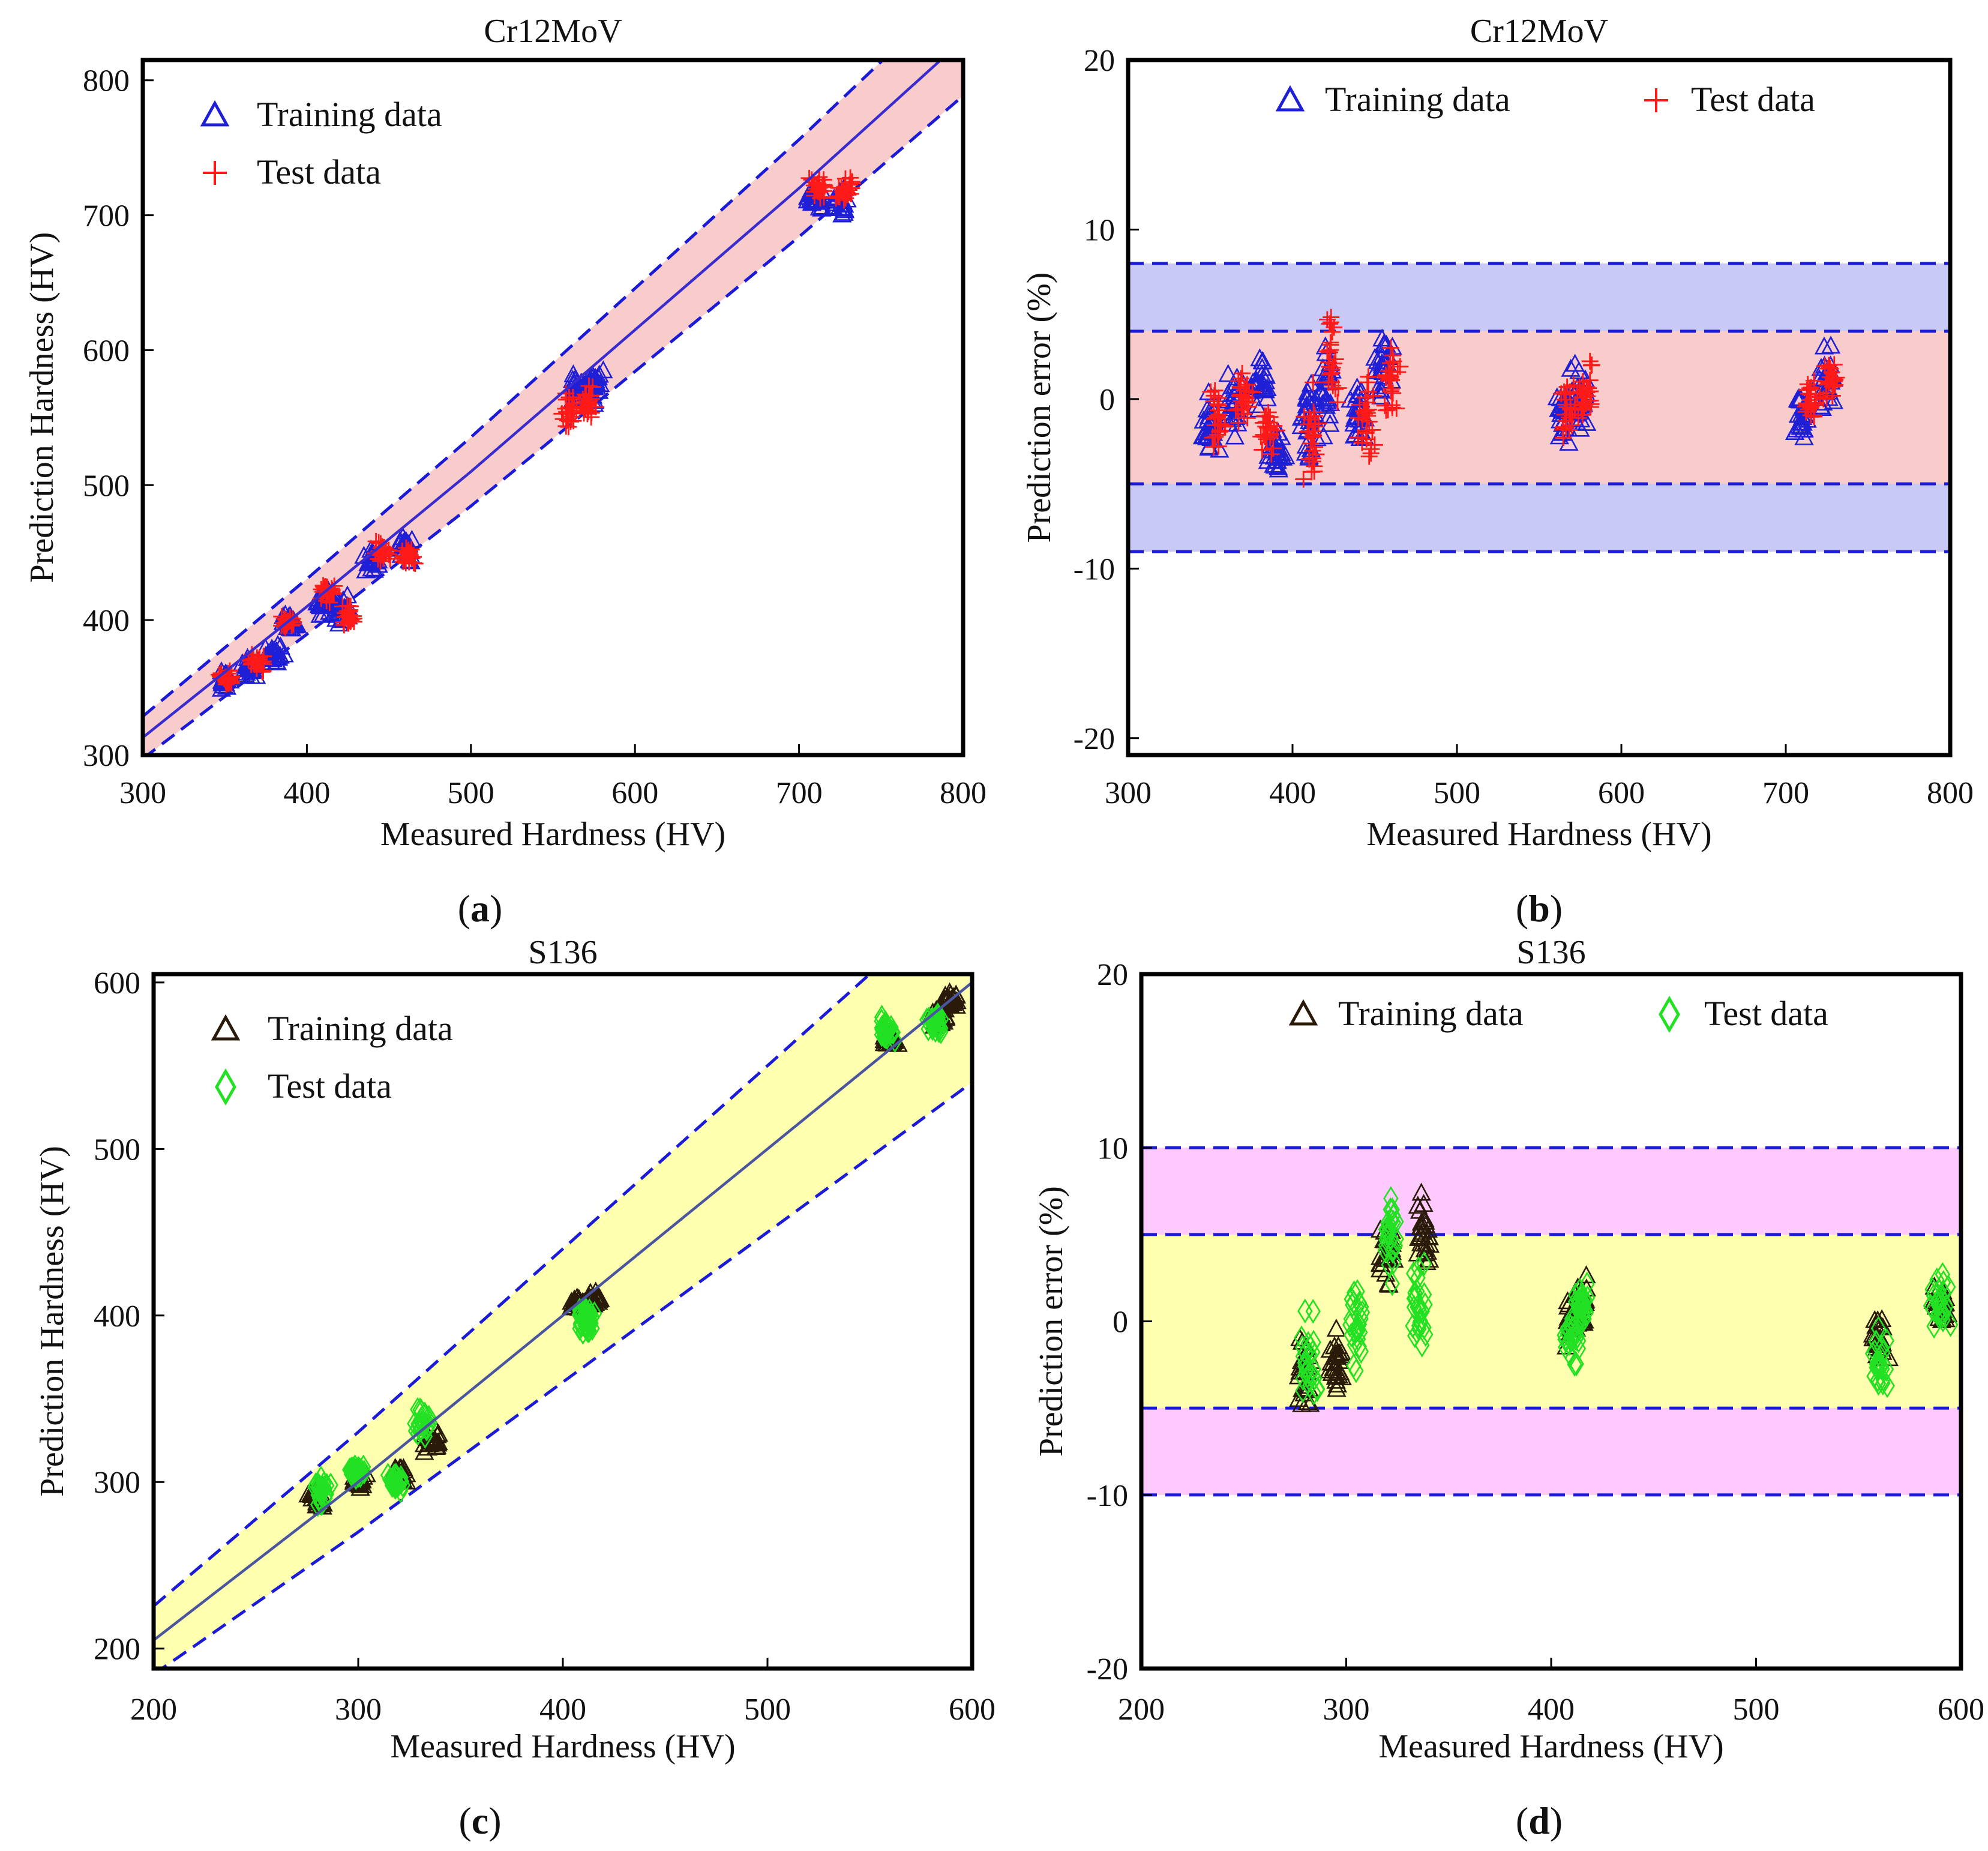 This screenshot has width=1988, height=1851. I want to click on chart-title: Cr12MoV, so click(553, 31).